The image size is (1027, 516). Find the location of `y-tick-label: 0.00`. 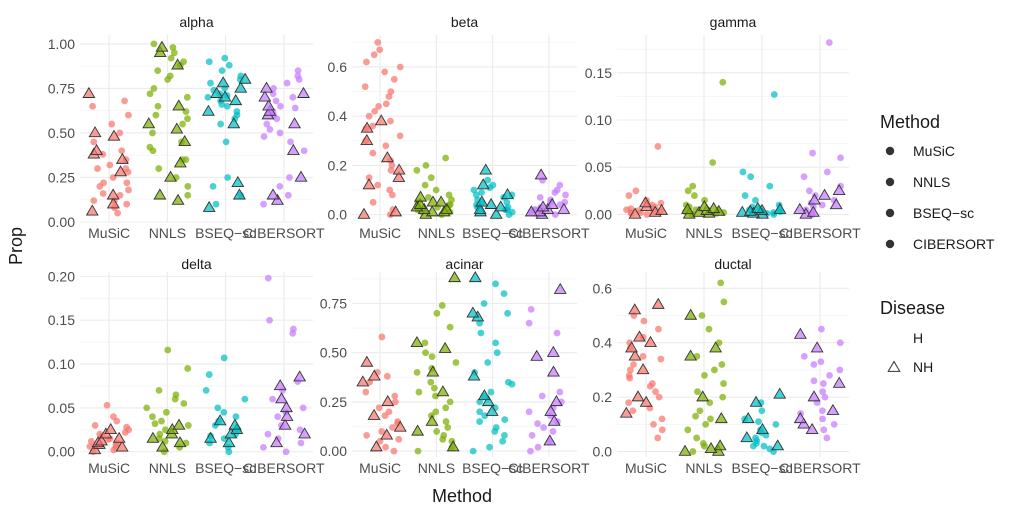

y-tick-label: 0.00 is located at coordinates (61, 452).